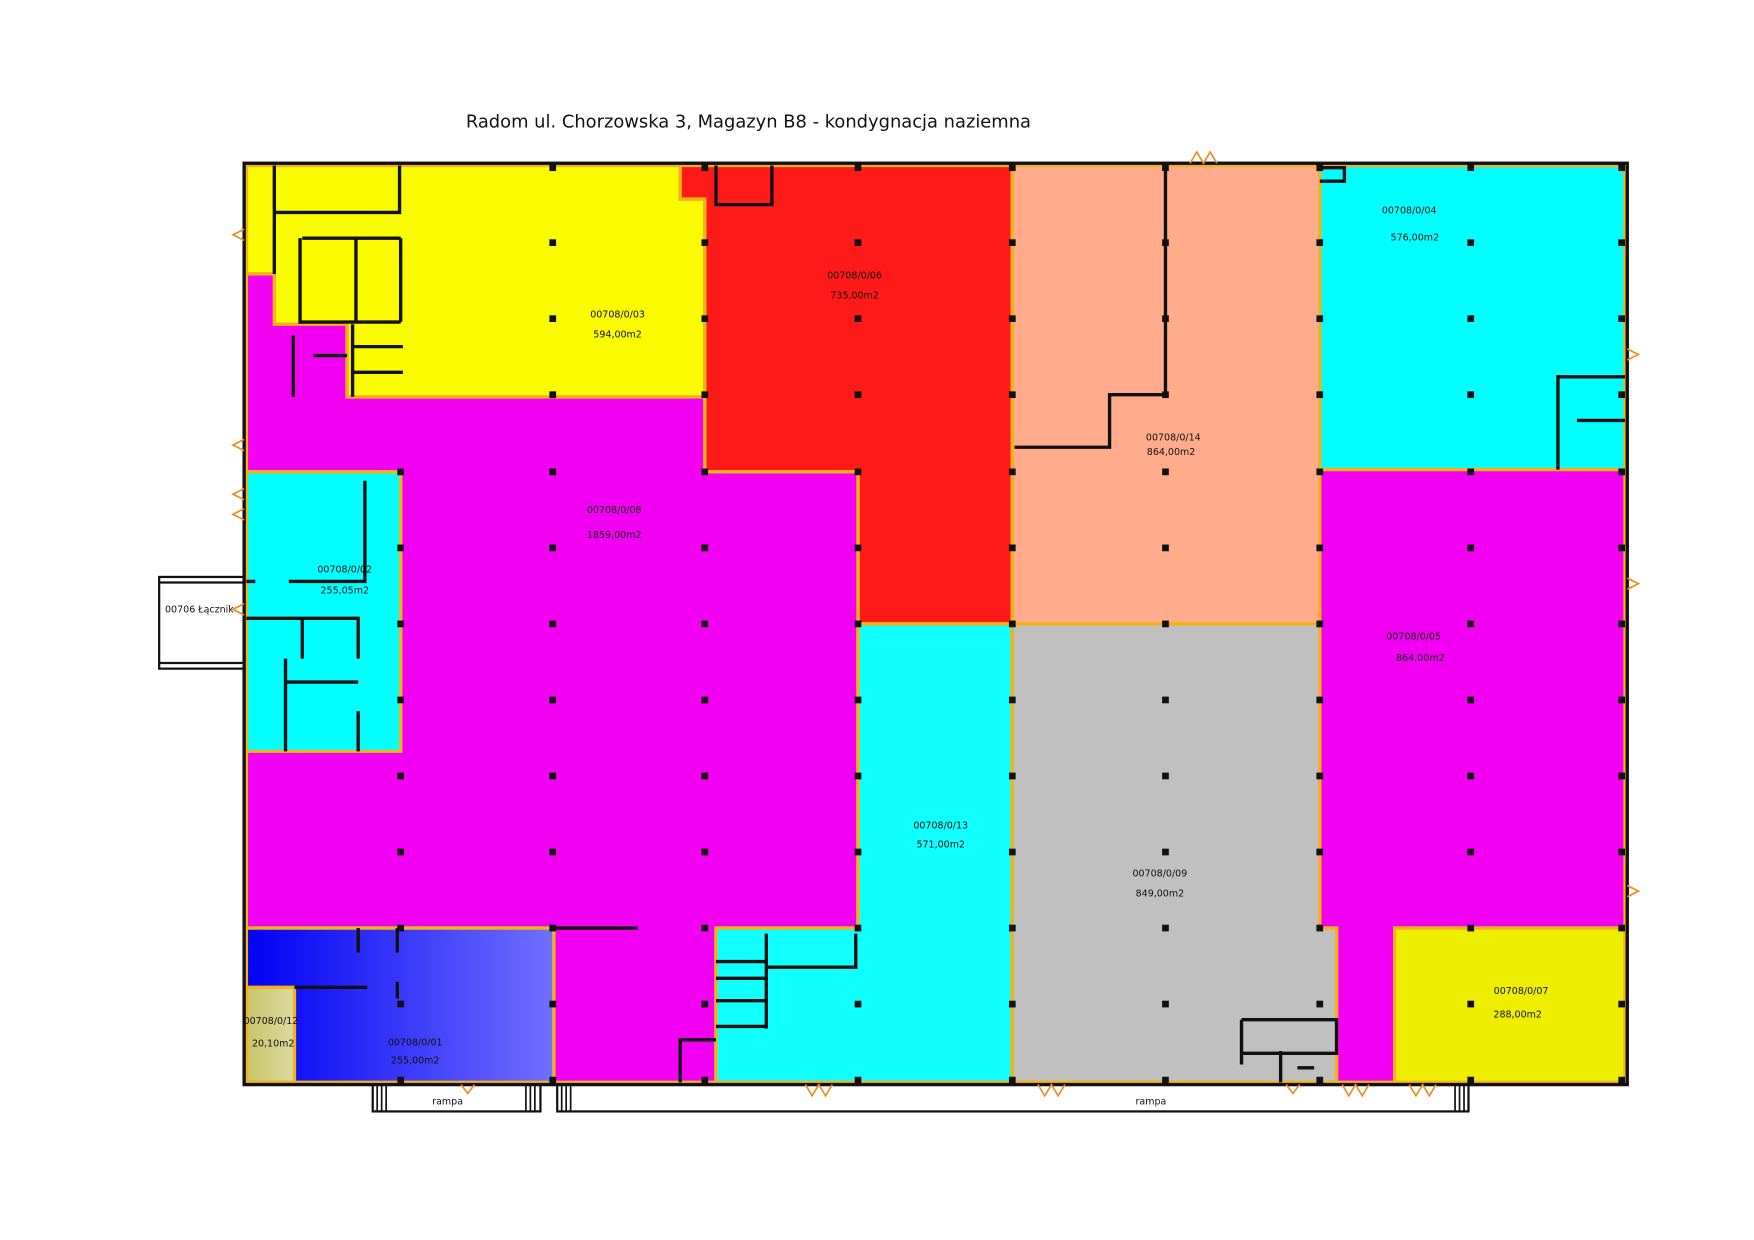 This screenshot has width=1754, height=1240. I want to click on room-id: 00708/0/09, so click(1160, 874).